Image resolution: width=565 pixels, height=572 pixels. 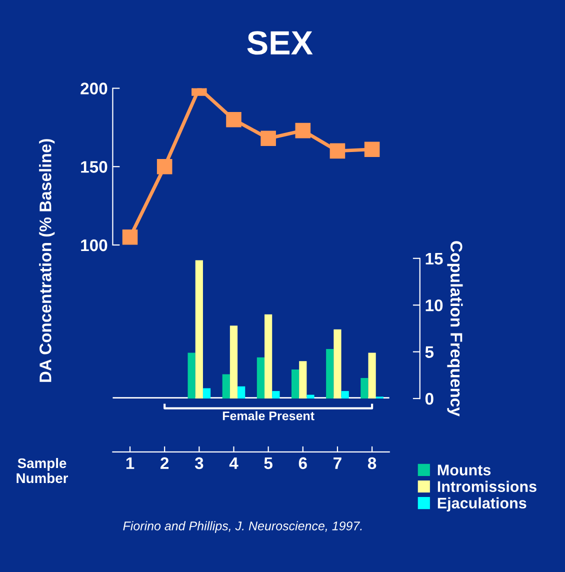 I want to click on y-axis-title: Copulation Frequency, so click(x=455, y=328).